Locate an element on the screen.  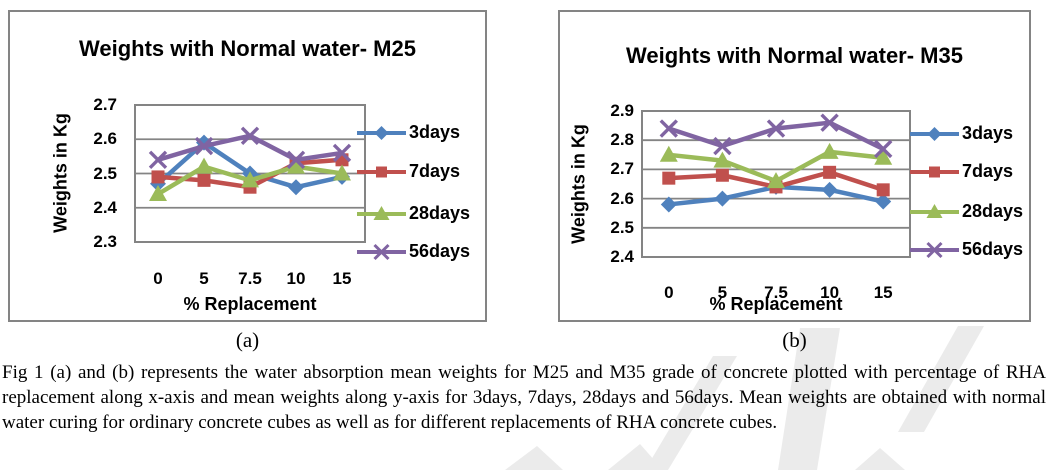
y-tick-label: 2.8 is located at coordinates (622, 140).